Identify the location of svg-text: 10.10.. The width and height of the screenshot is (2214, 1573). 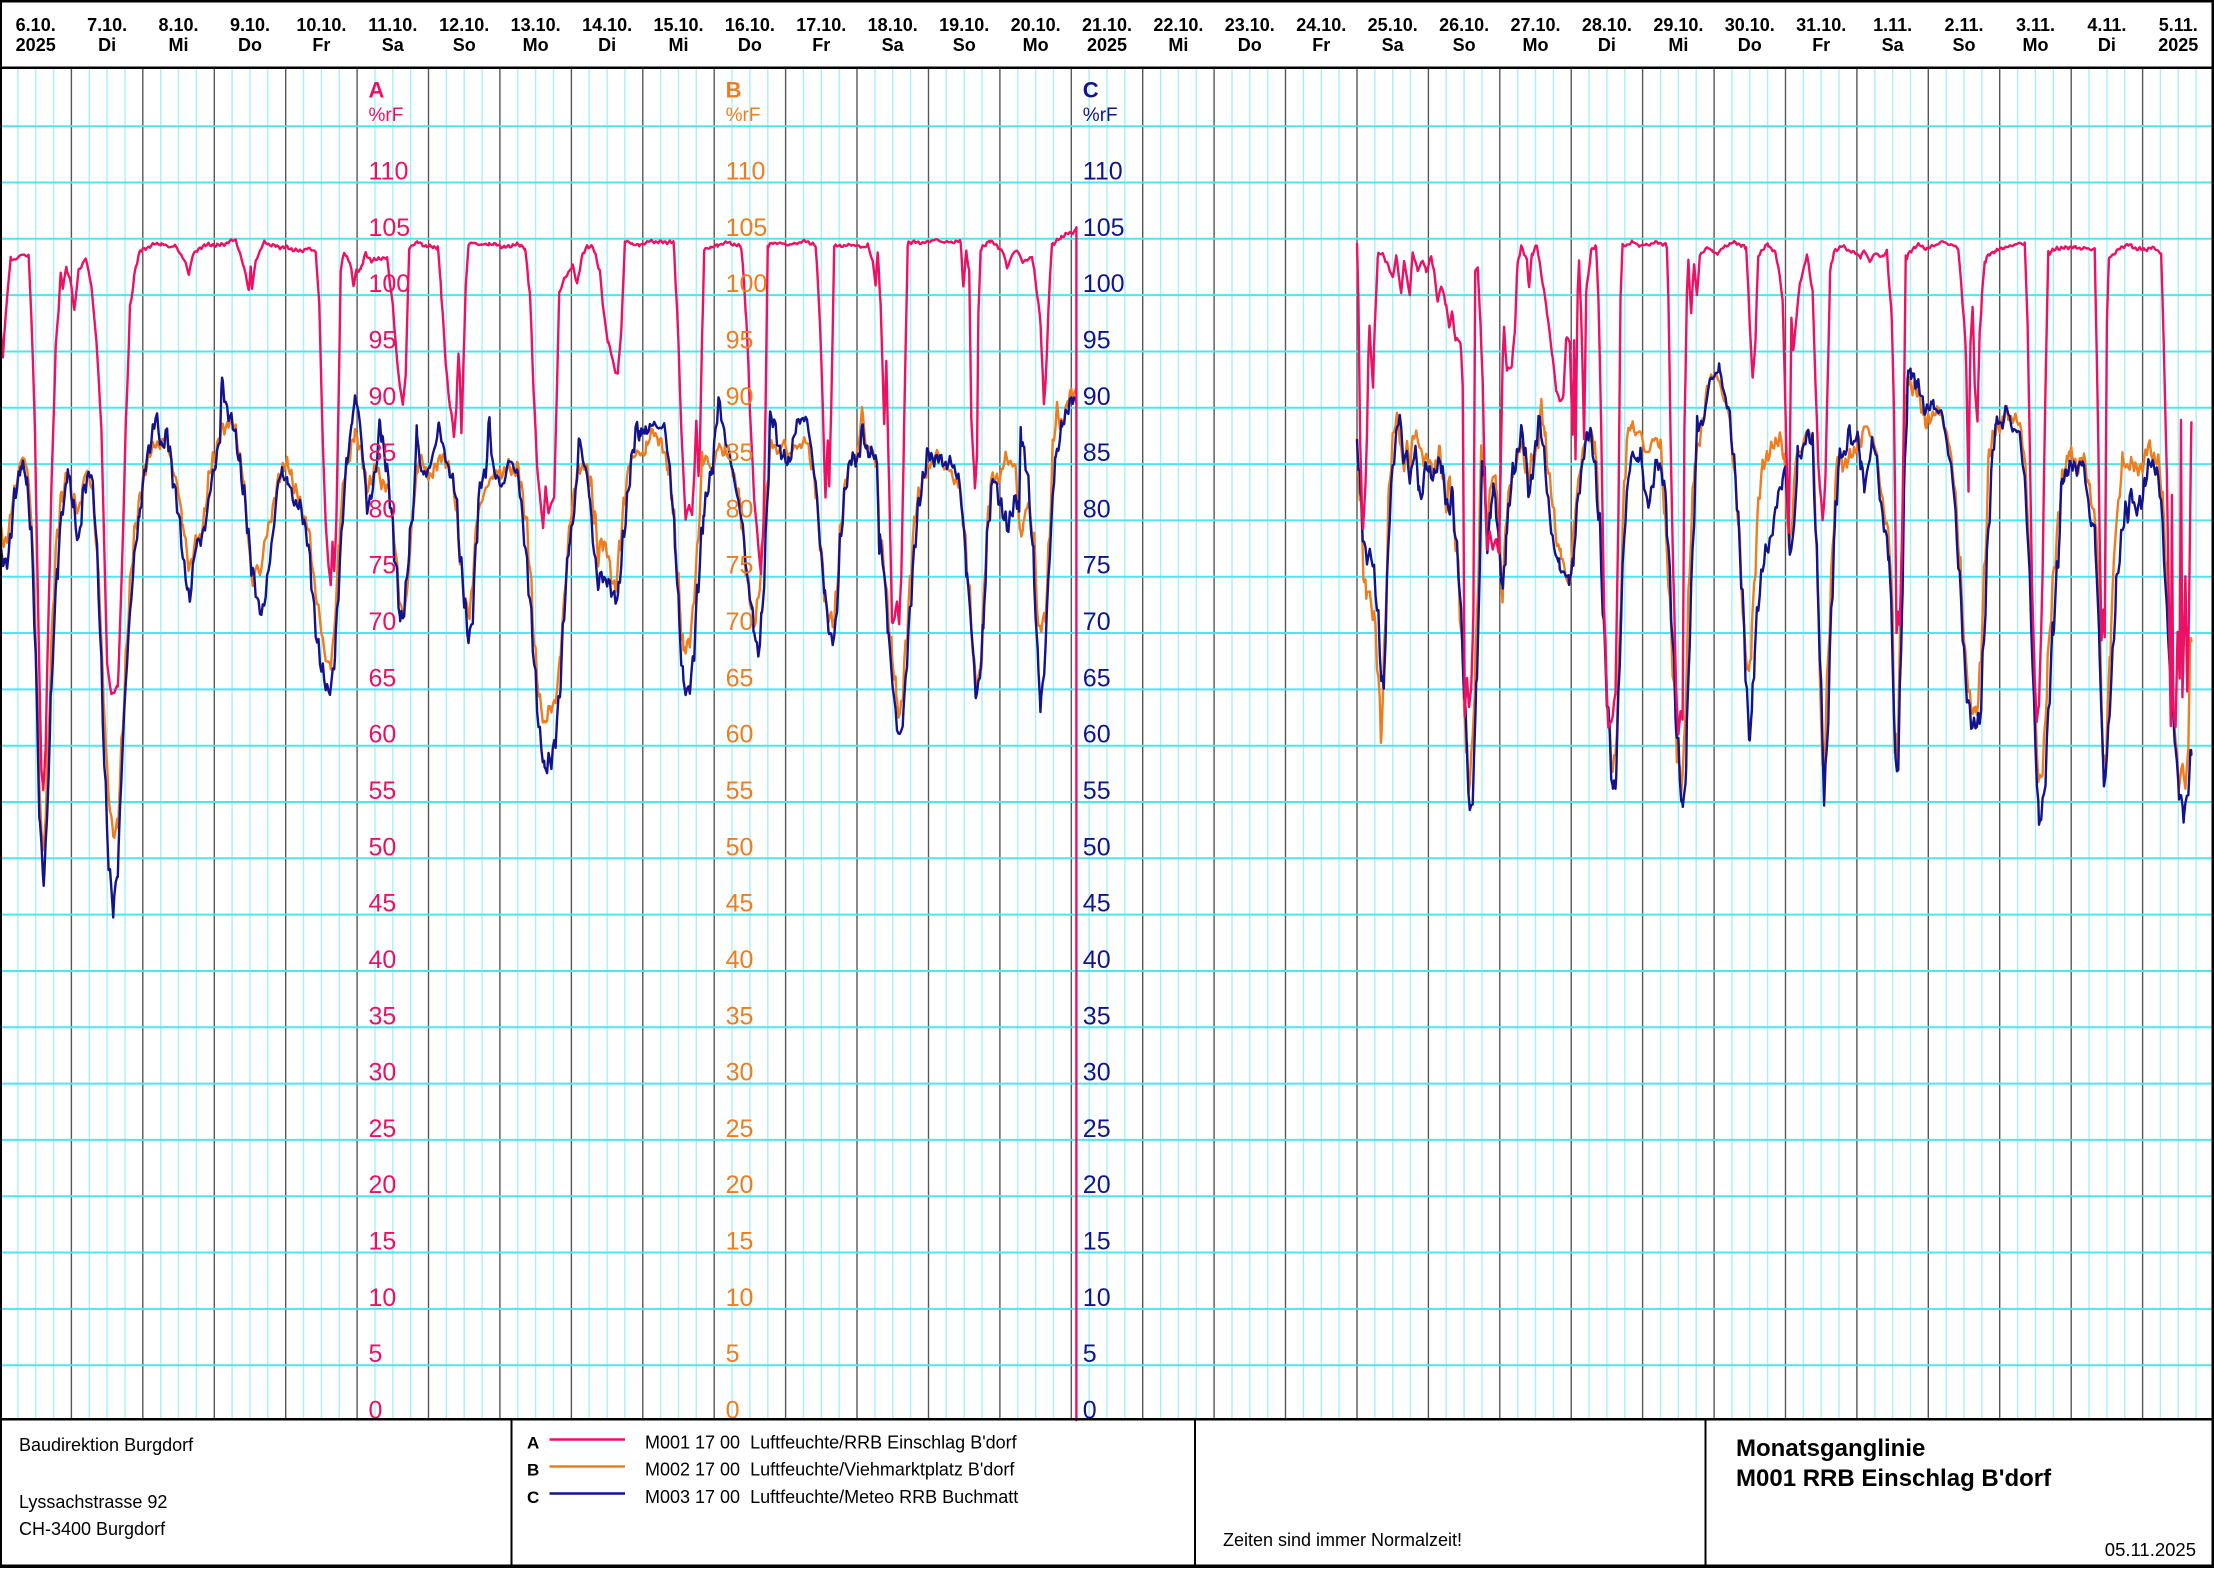
(321, 25).